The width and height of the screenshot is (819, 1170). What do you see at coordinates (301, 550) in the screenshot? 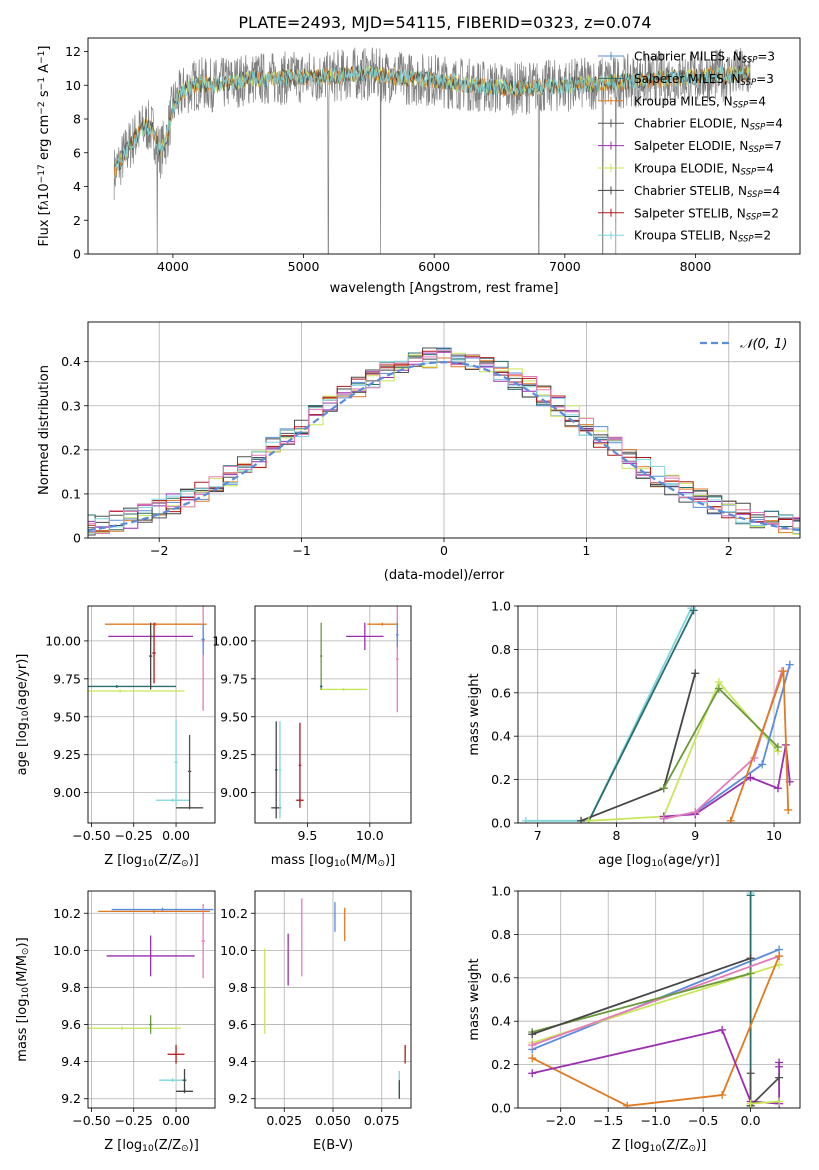
I see `x-tick-label: −1` at bounding box center [301, 550].